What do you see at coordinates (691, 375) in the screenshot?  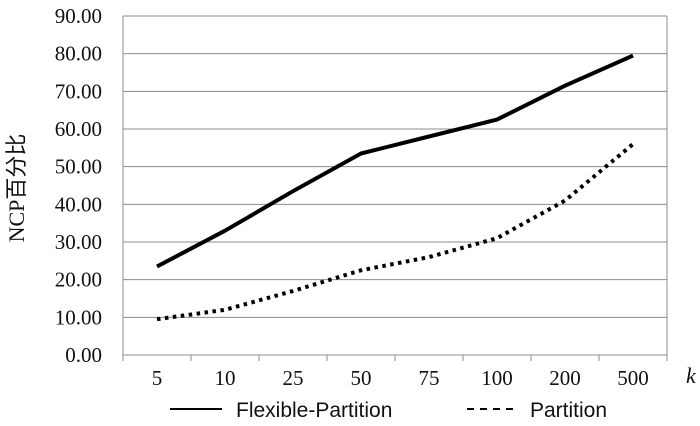 I see `x-axis-label: k` at bounding box center [691, 375].